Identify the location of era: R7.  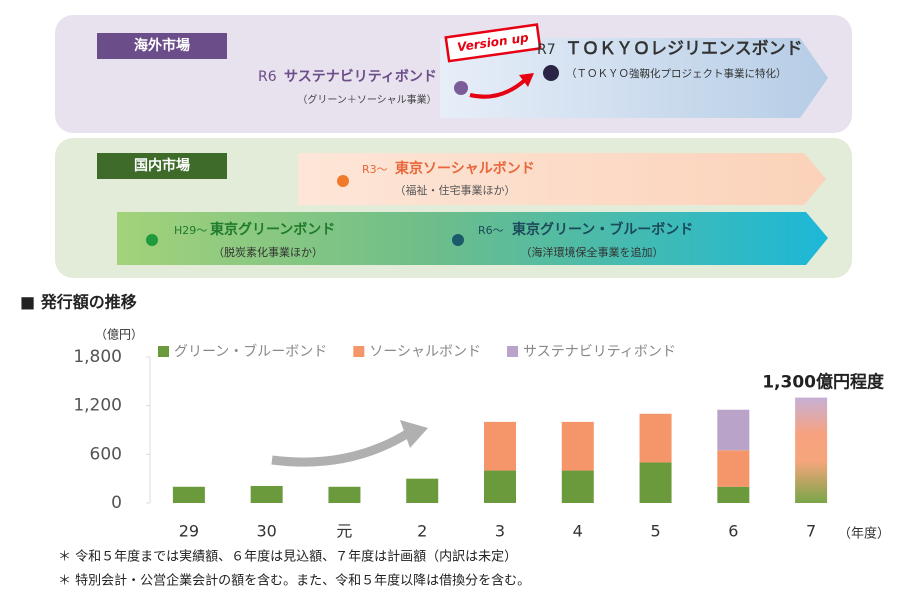
(546, 50).